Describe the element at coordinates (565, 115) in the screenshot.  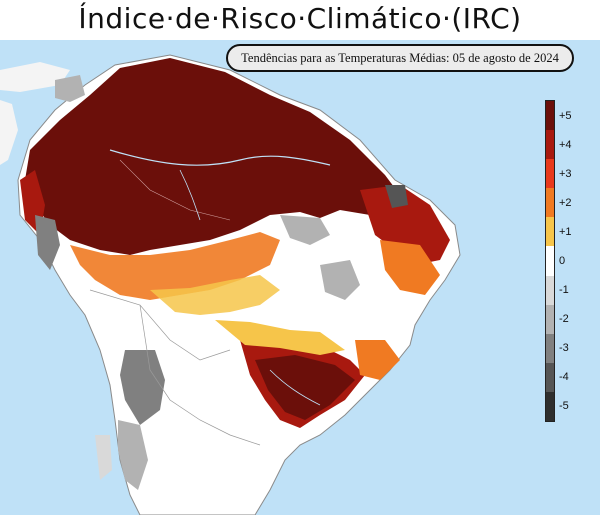
I see `legend-label: +5` at that location.